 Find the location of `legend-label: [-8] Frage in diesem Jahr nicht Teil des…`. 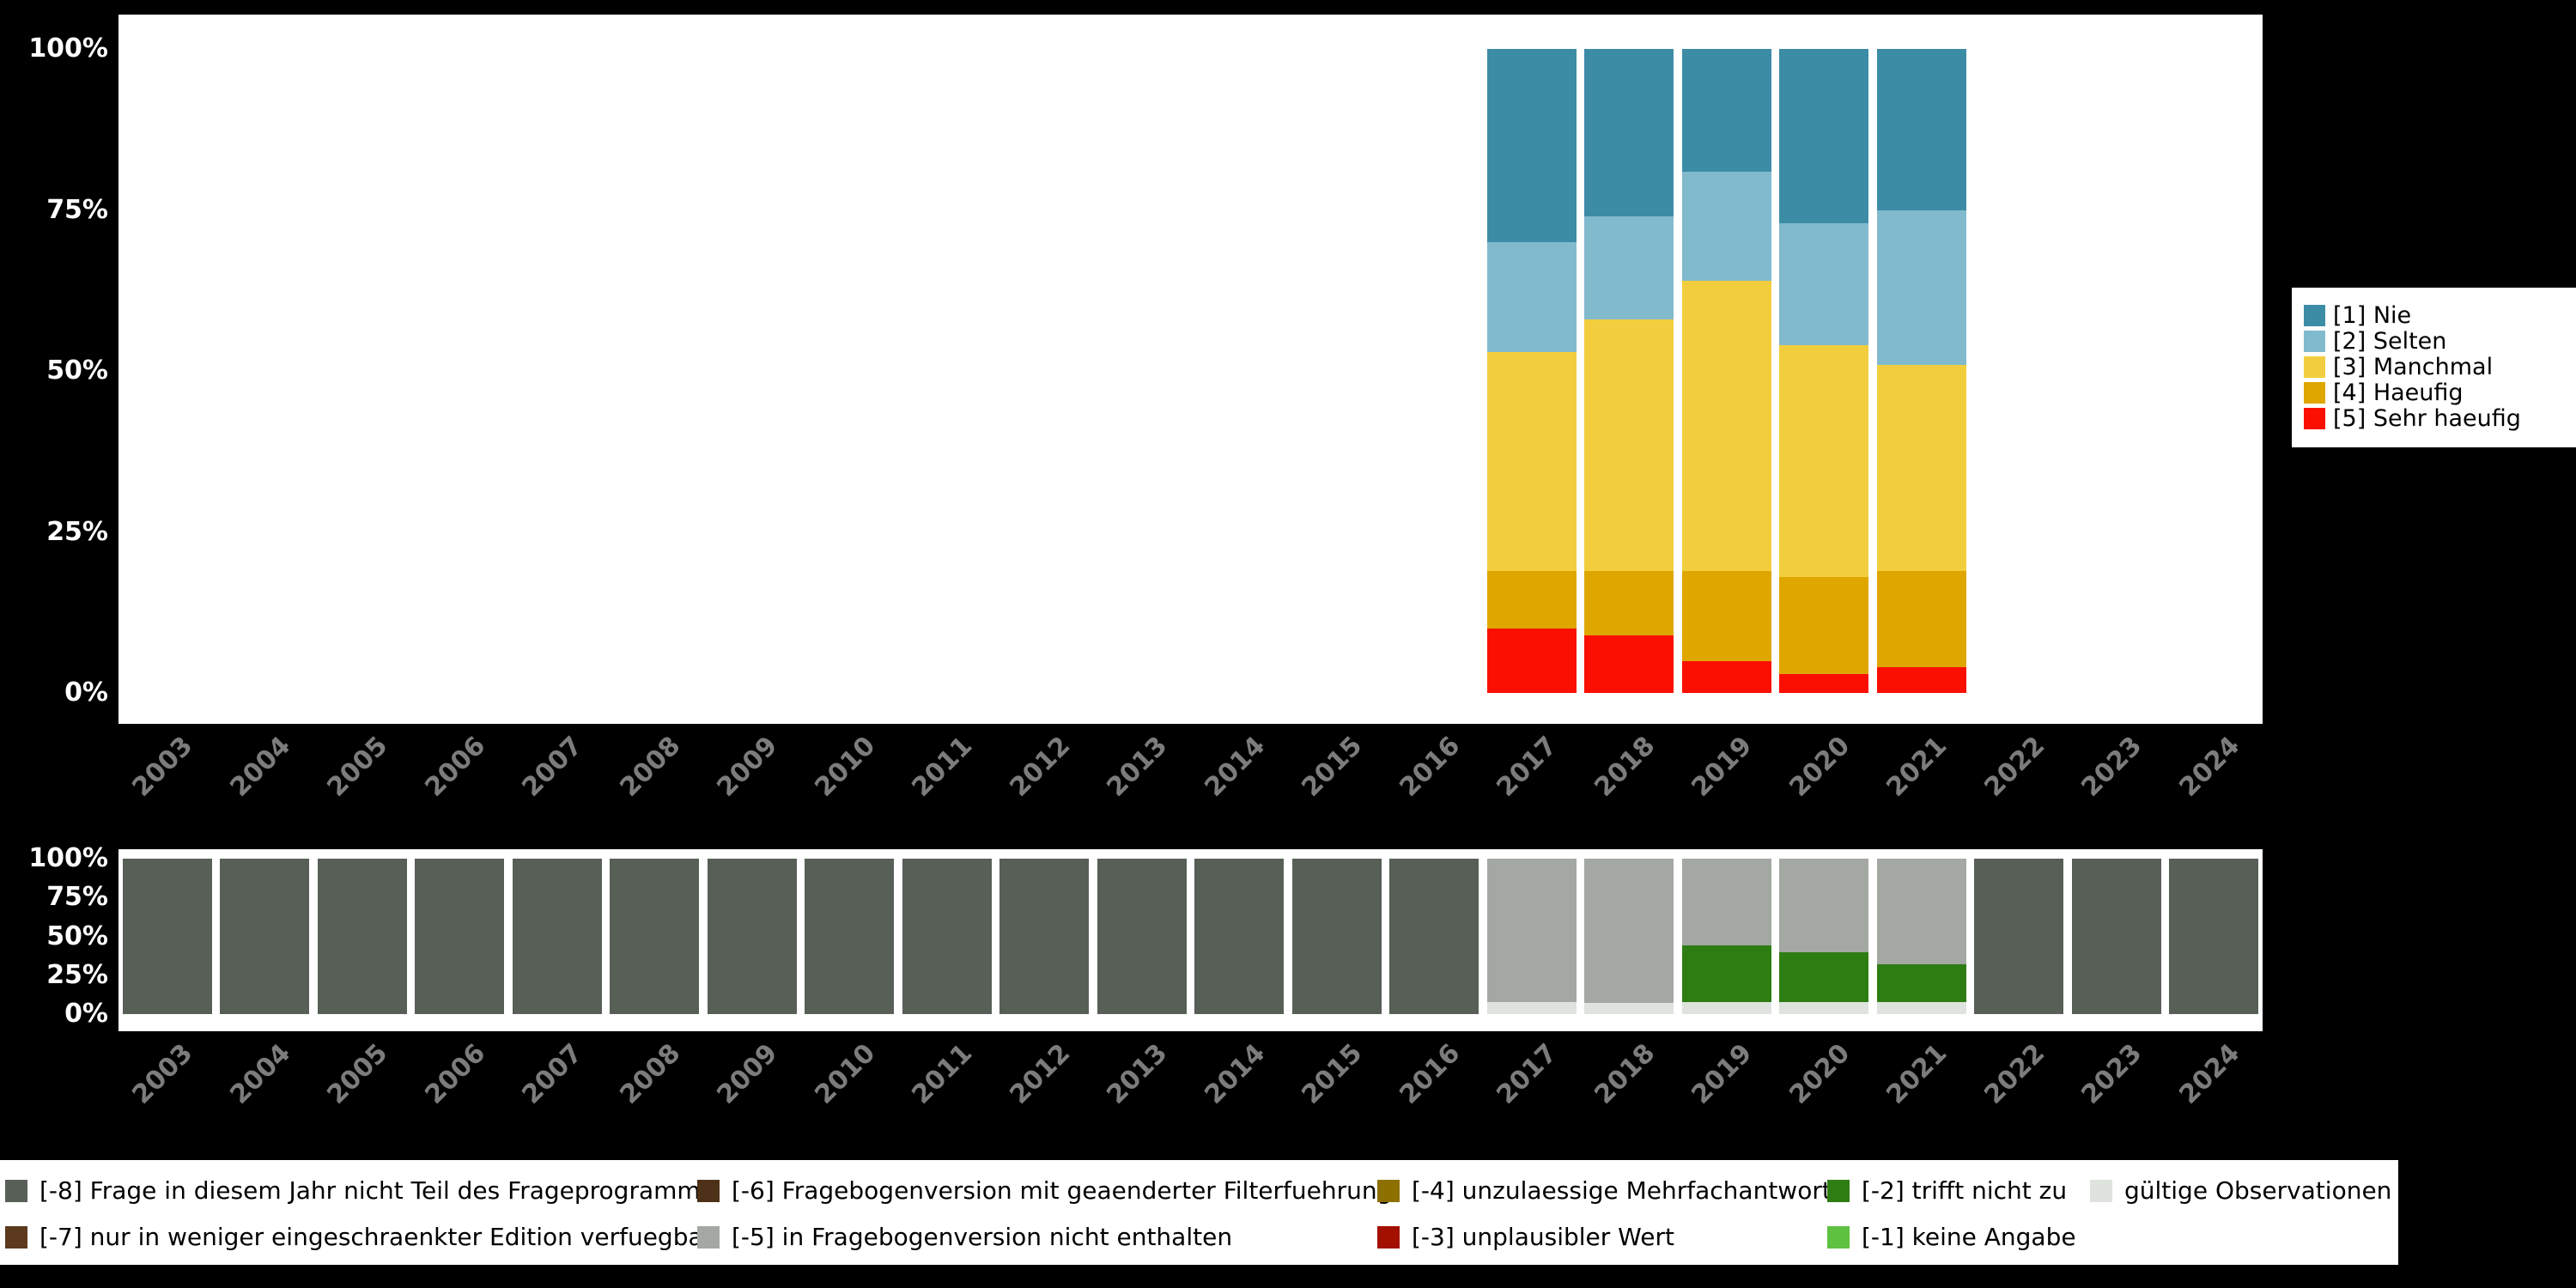

legend-label: [-8] Frage in diesem Jahr nicht Teil des… is located at coordinates (377, 1191).